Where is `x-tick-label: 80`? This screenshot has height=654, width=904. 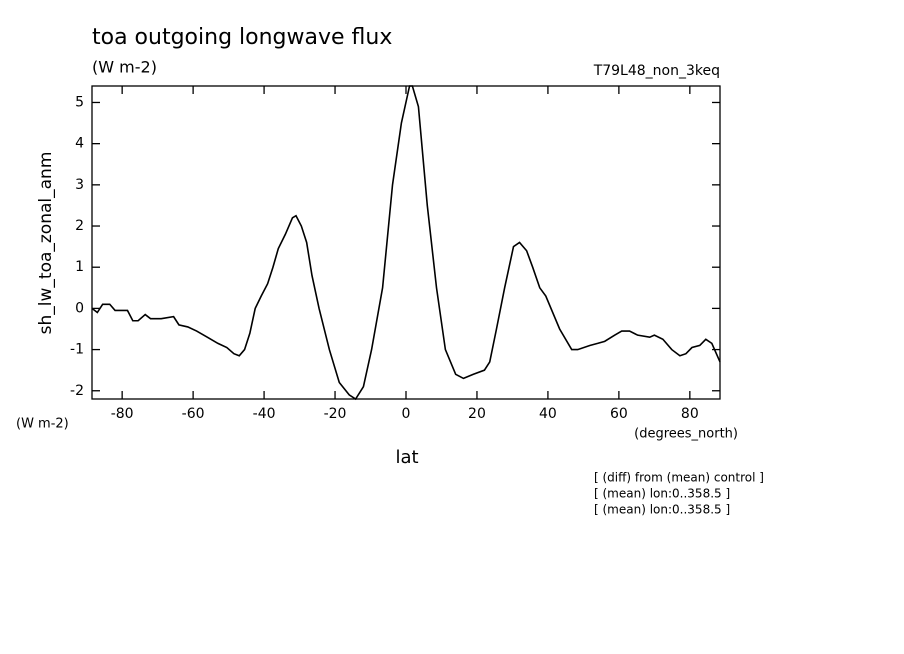
x-tick-label: 80 is located at coordinates (690, 414).